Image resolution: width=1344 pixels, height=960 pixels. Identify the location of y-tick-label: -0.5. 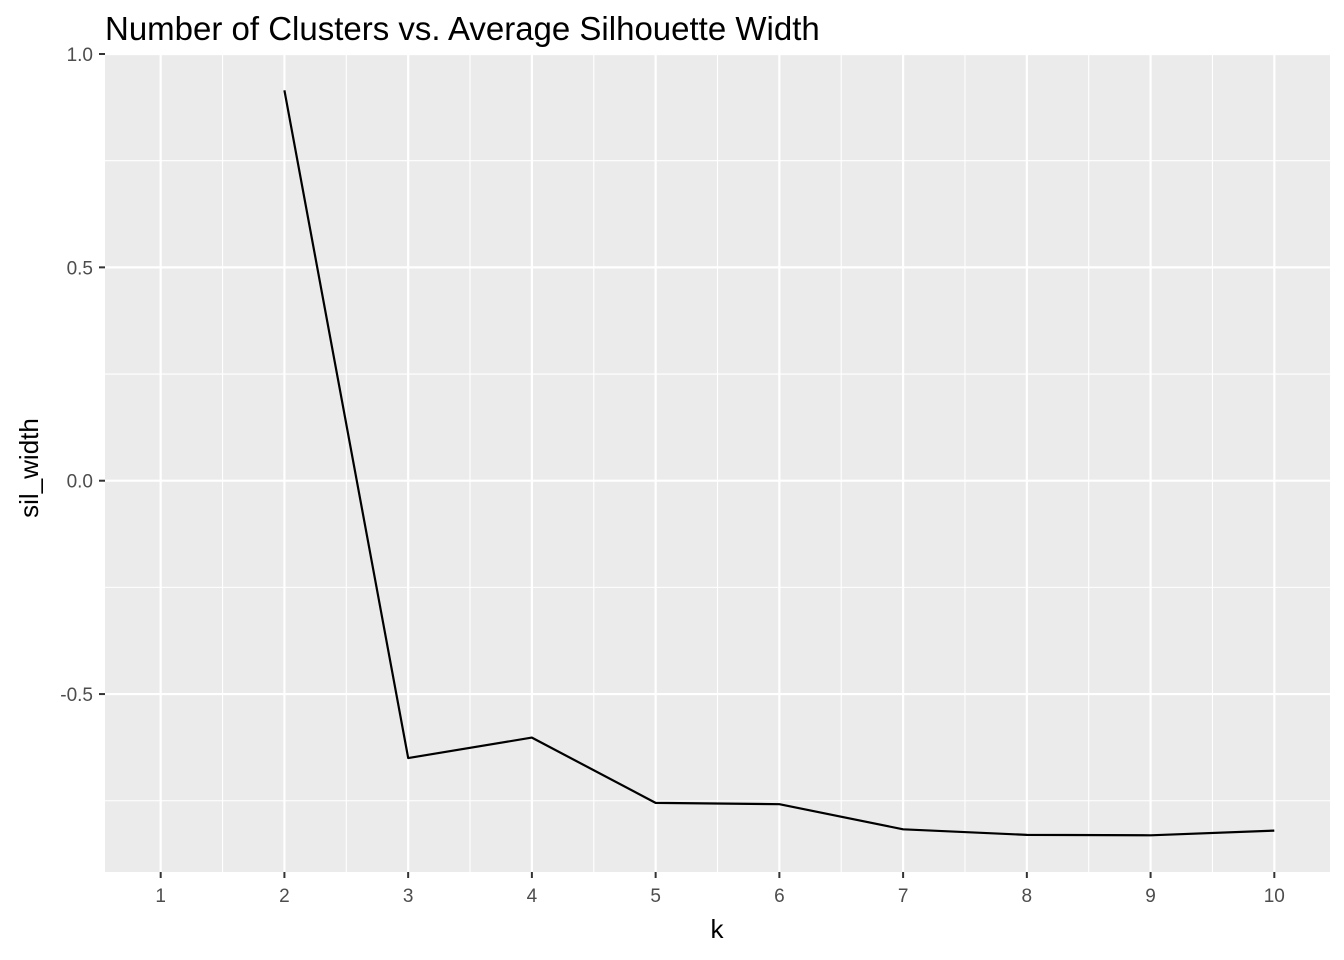
(76, 695).